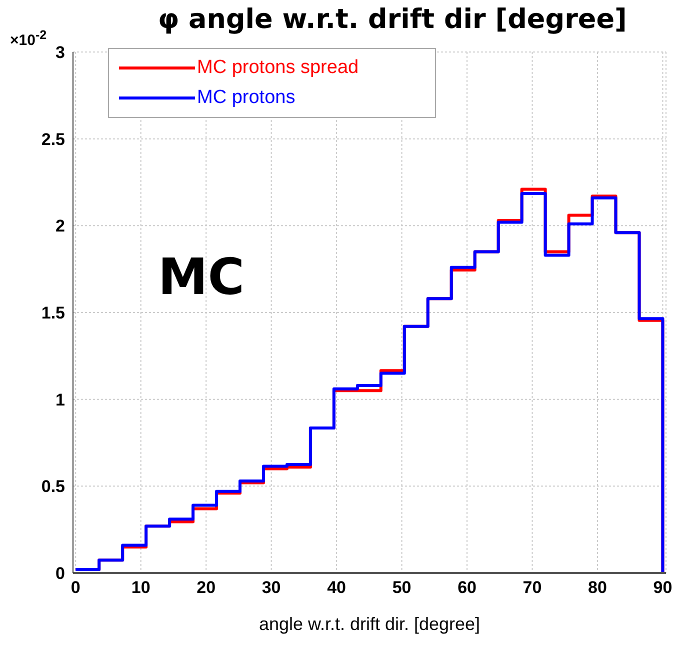 Image resolution: width=682 pixels, height=654 pixels. I want to click on x-tick-label: 10, so click(140, 588).